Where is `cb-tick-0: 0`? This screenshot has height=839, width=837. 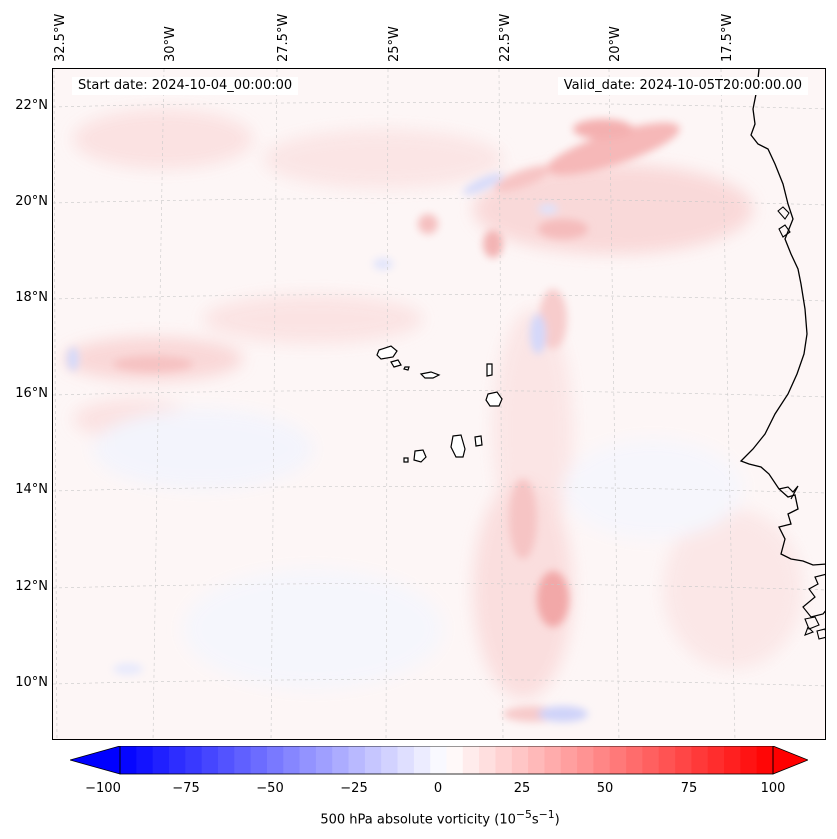 cb-tick-0: 0 is located at coordinates (438, 788).